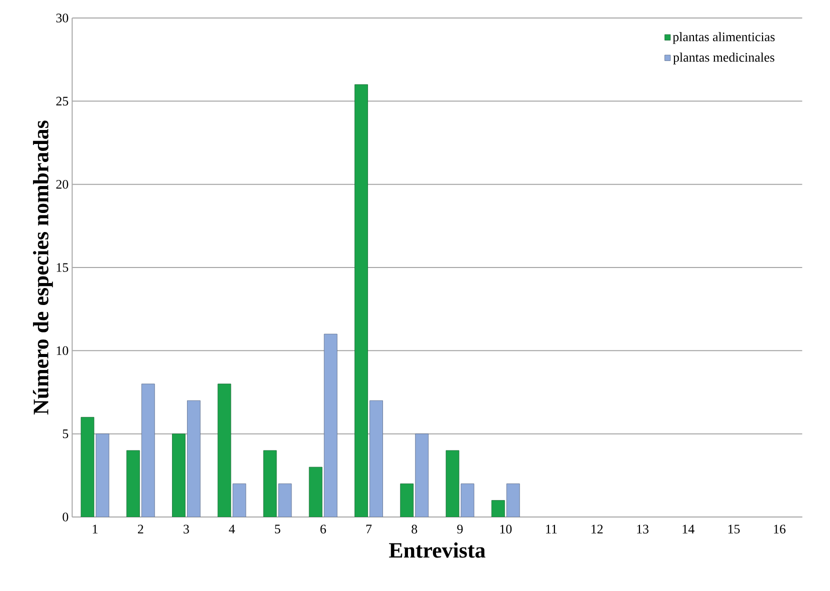 The width and height of the screenshot is (830, 591). What do you see at coordinates (65, 434) in the screenshot?
I see `y-tick-label: 5` at bounding box center [65, 434].